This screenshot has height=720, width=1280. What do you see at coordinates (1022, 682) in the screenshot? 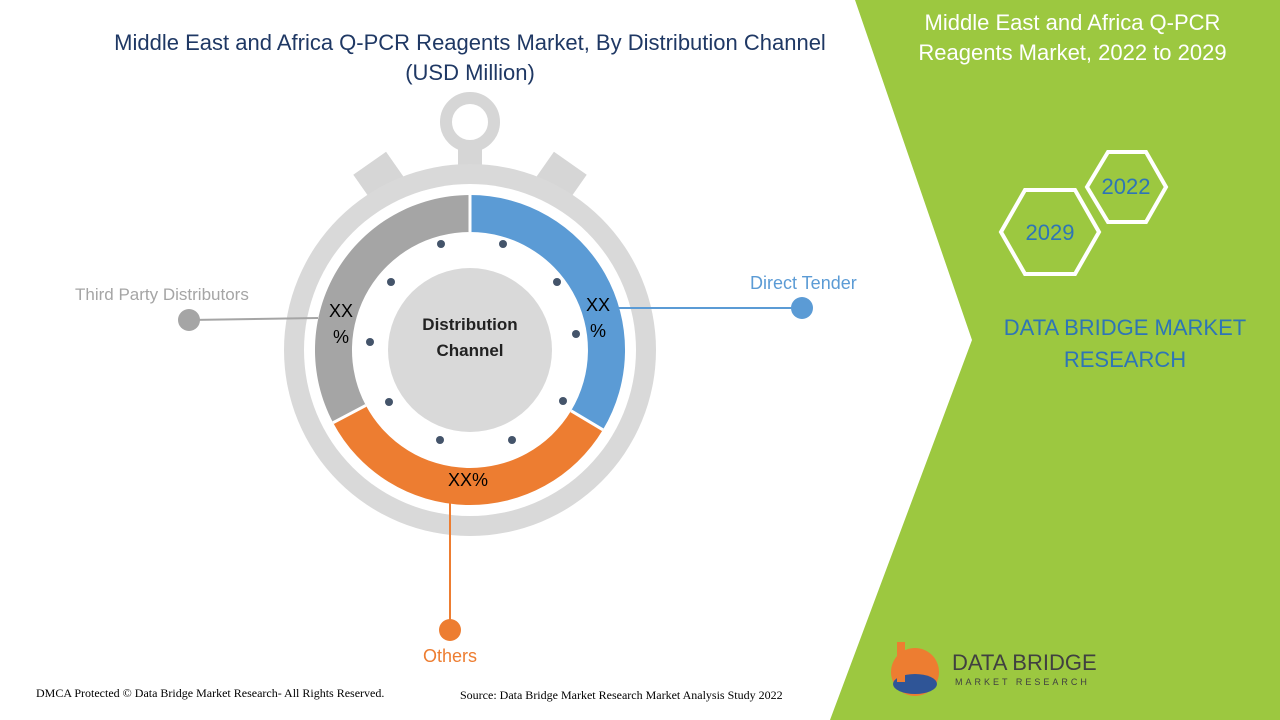
I see `logo-tagline: MARKET RESEARCH` at bounding box center [1022, 682].